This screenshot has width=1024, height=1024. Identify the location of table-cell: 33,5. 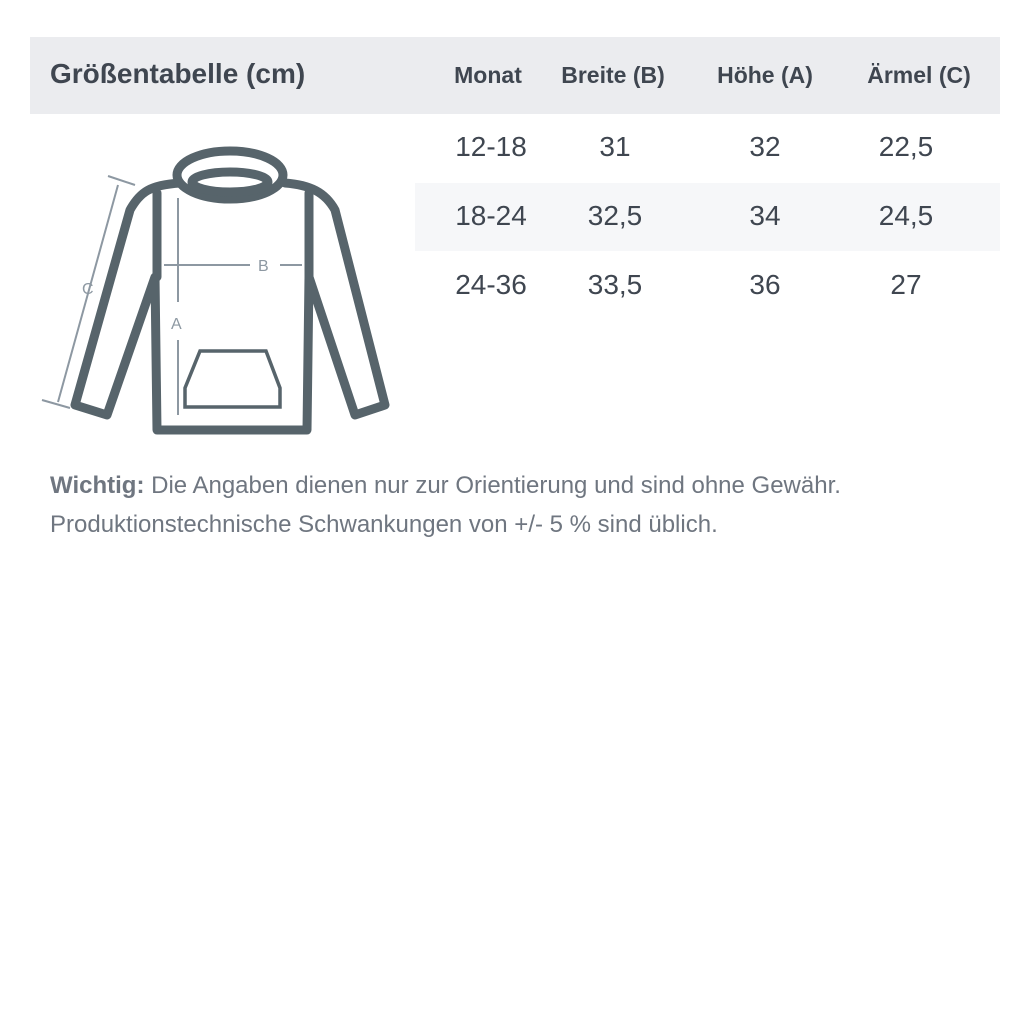
(615, 284).